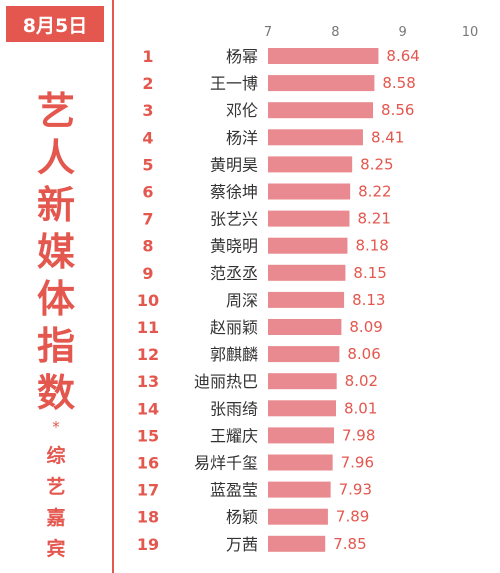  Describe the element at coordinates (148, 490) in the screenshot. I see `rank-label: 17` at that location.